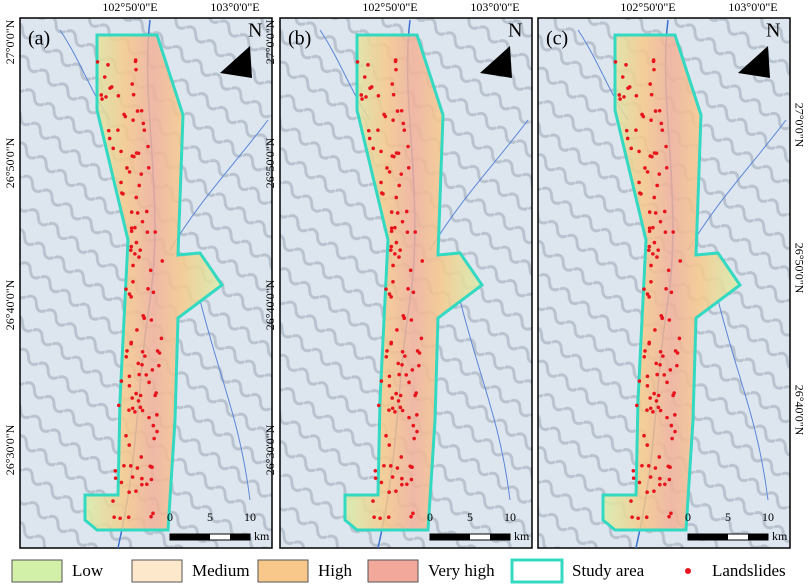  What do you see at coordinates (170, 517) in the screenshot?
I see `scale-label: 0` at bounding box center [170, 517].